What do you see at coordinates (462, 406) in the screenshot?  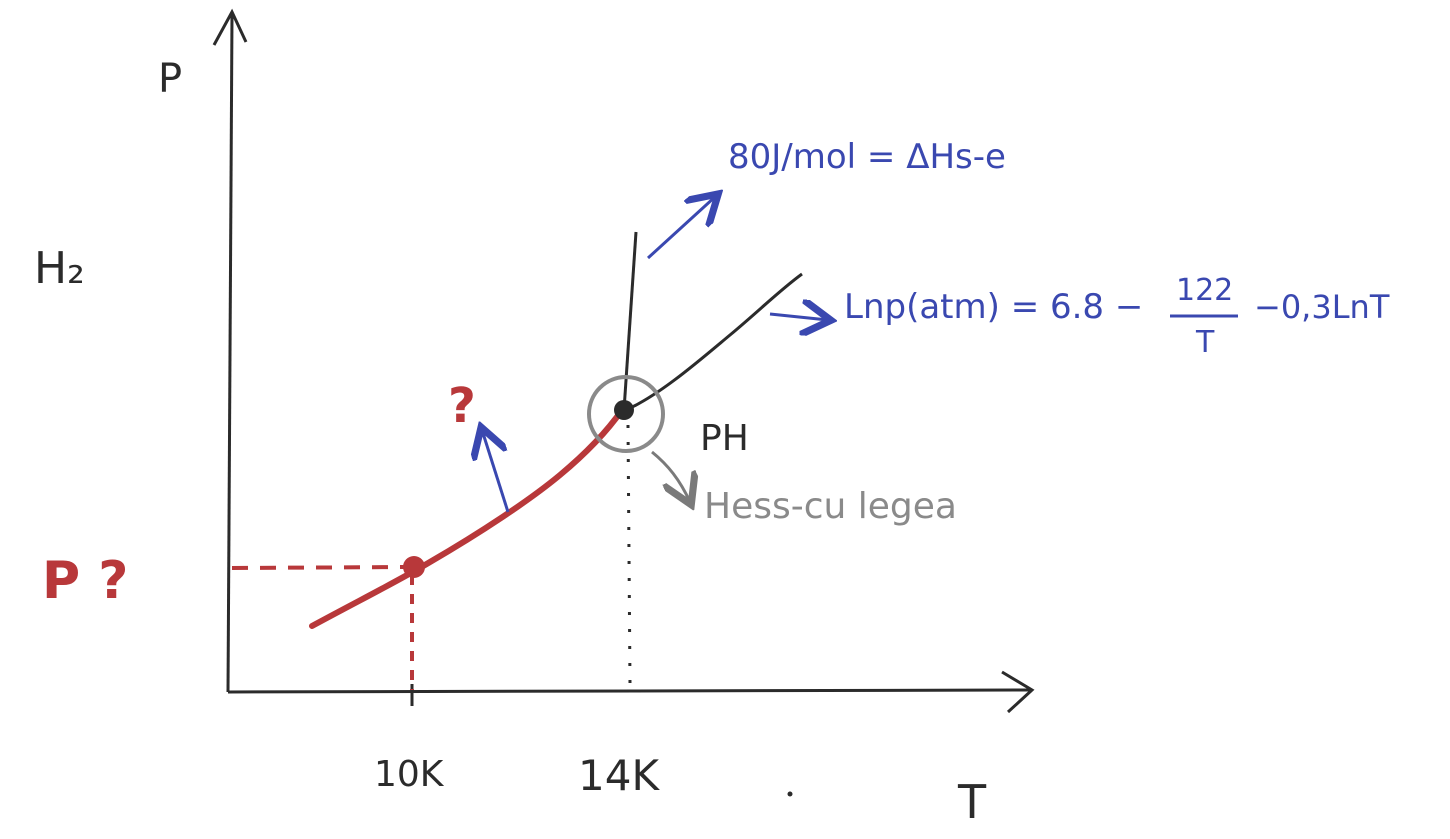 I see `curve-question-mark: ?` at bounding box center [462, 406].